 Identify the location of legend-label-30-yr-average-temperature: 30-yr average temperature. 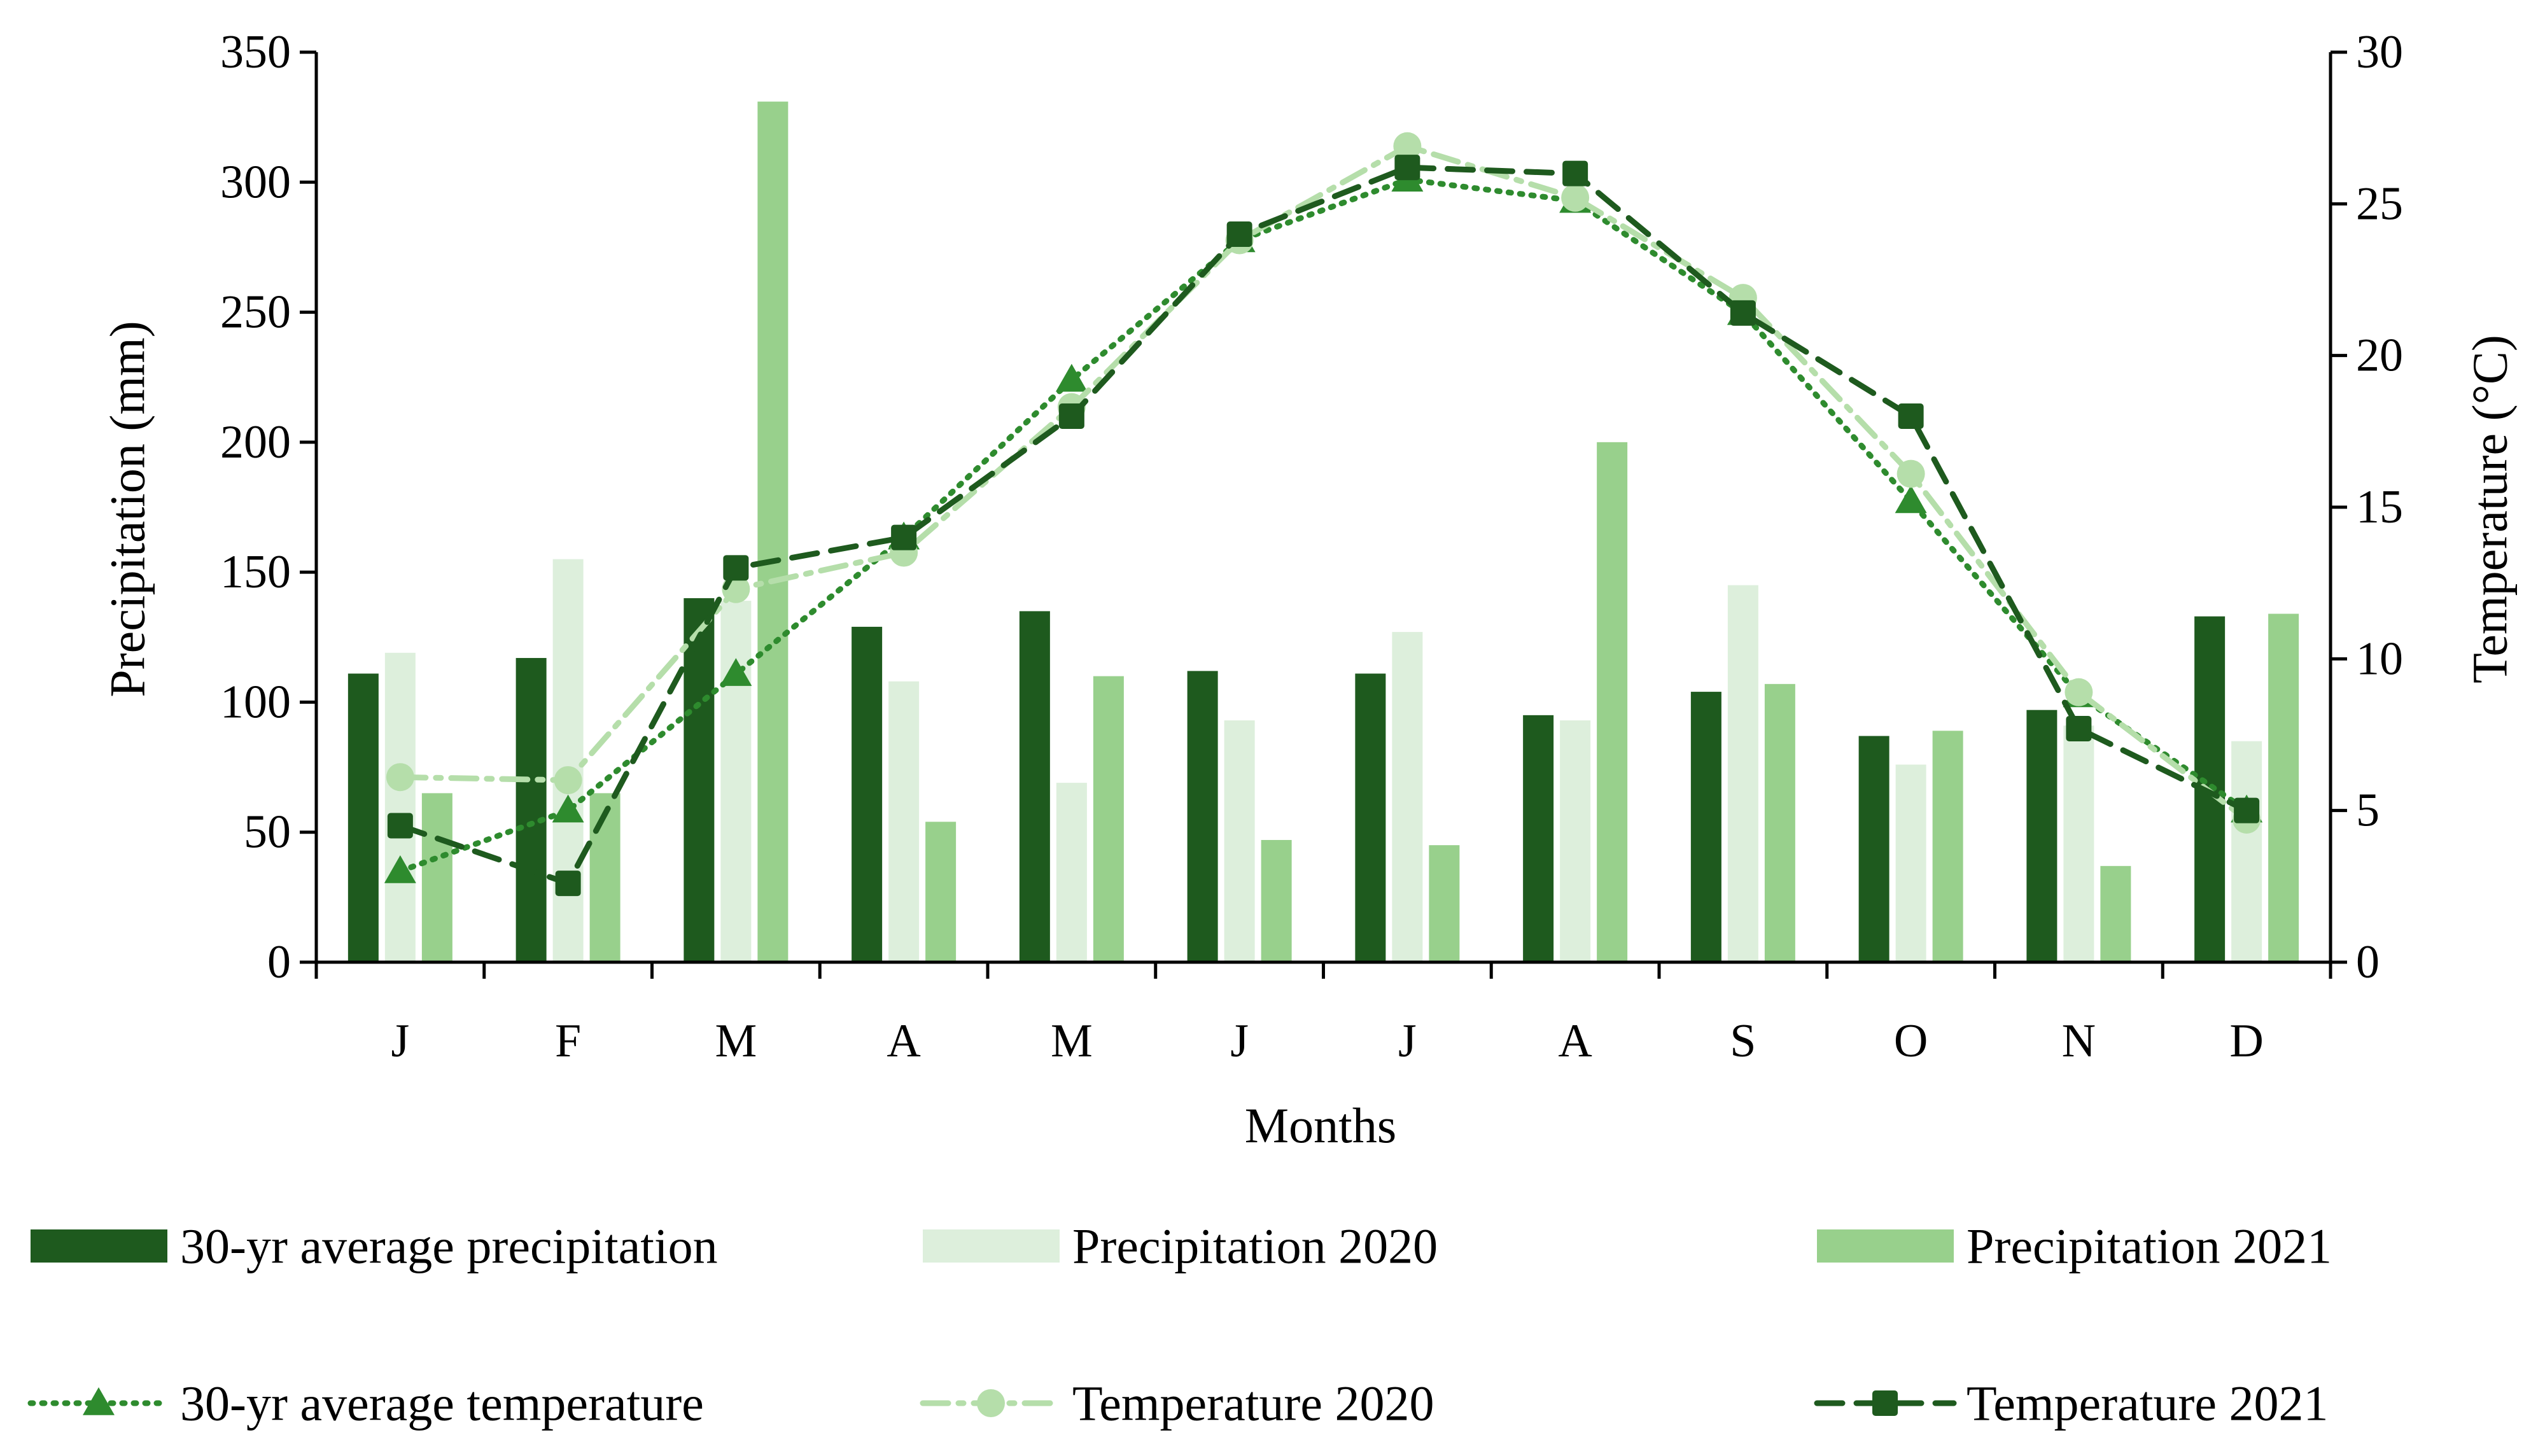
(442, 1403).